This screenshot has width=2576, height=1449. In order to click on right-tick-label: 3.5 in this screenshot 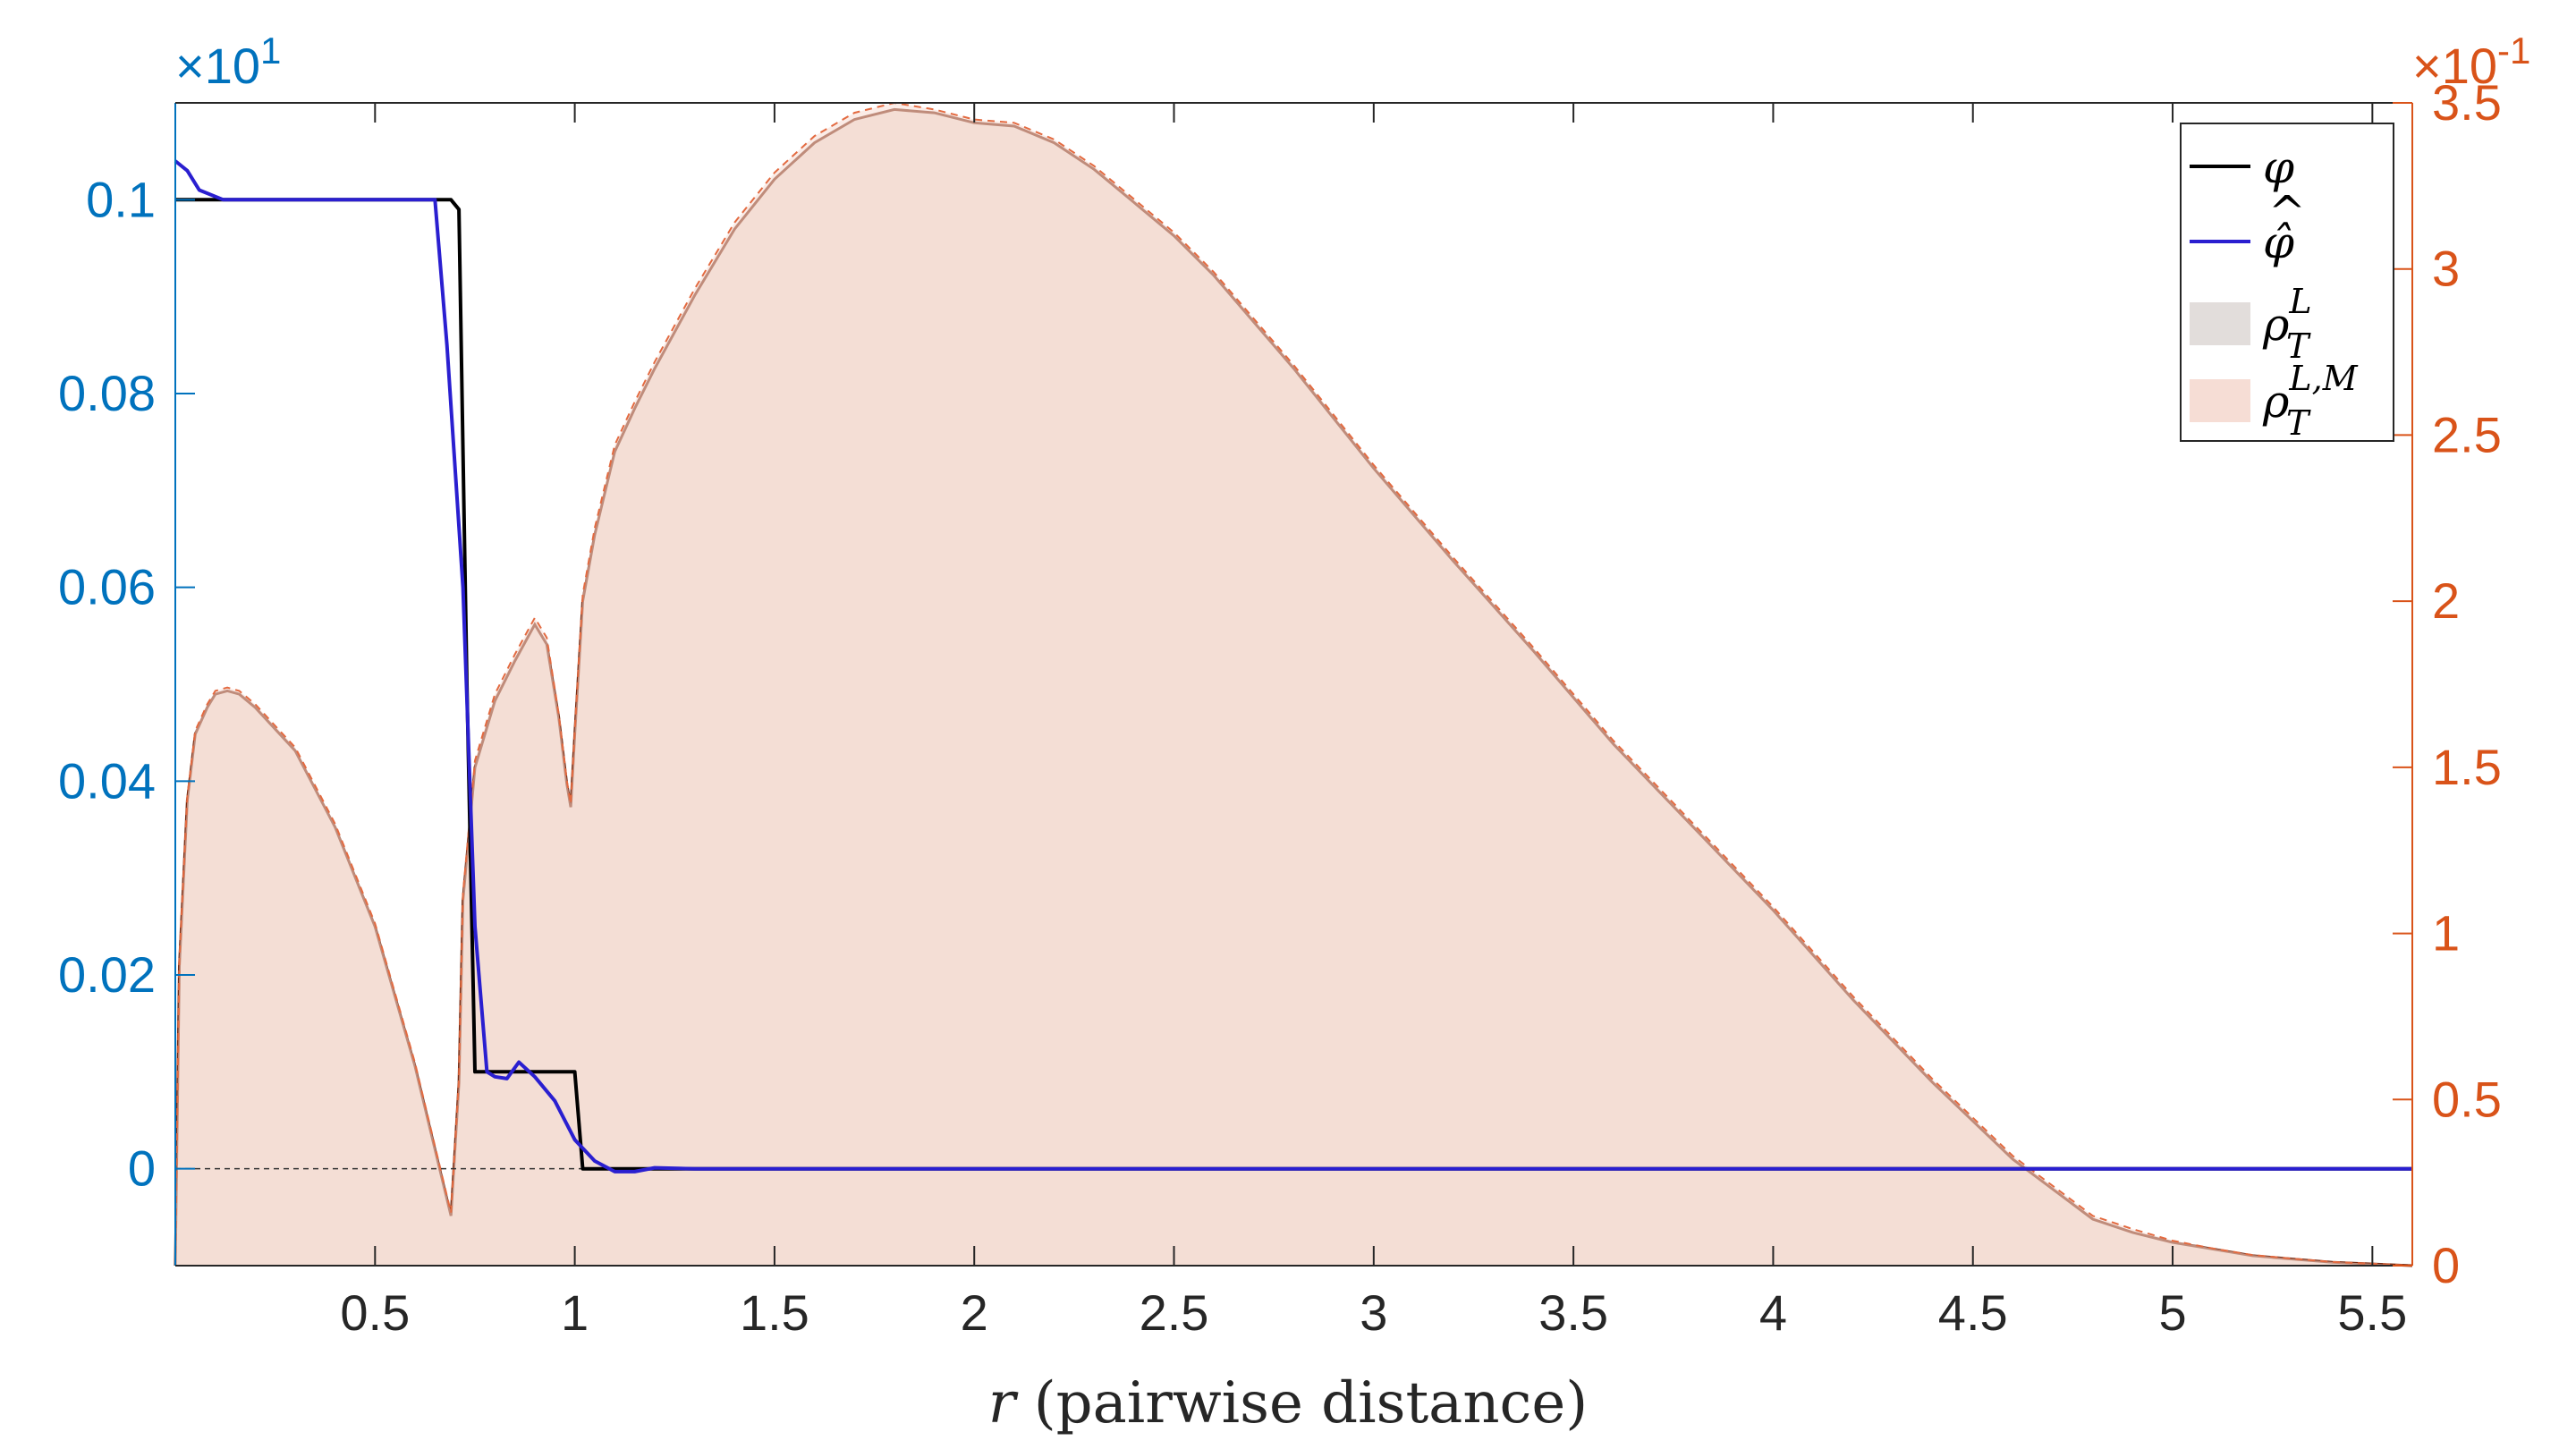, I will do `click(2467, 102)`.